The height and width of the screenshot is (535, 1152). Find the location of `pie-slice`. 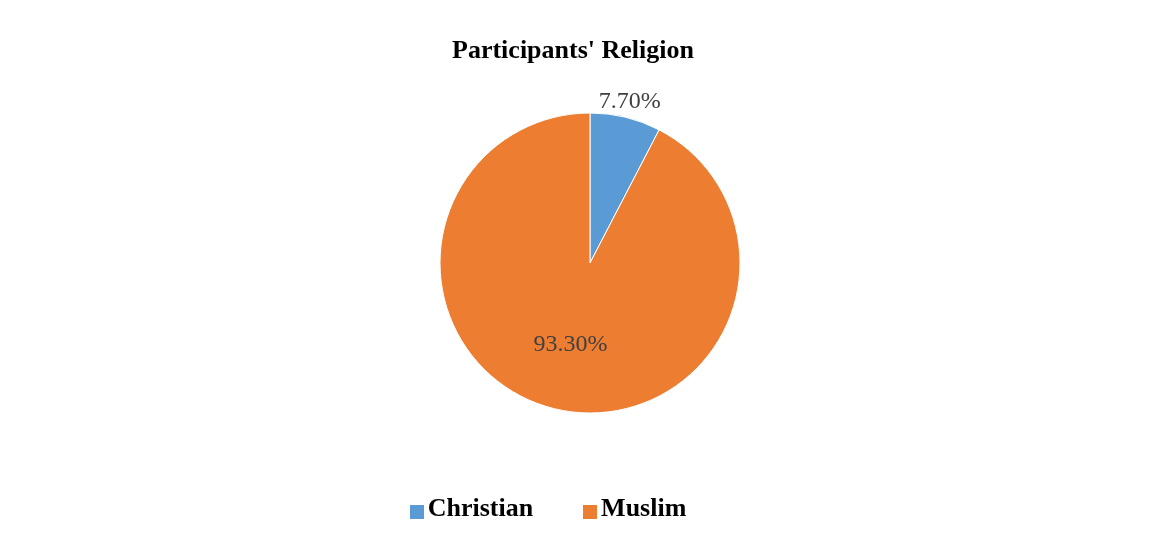

pie-slice is located at coordinates (590, 263).